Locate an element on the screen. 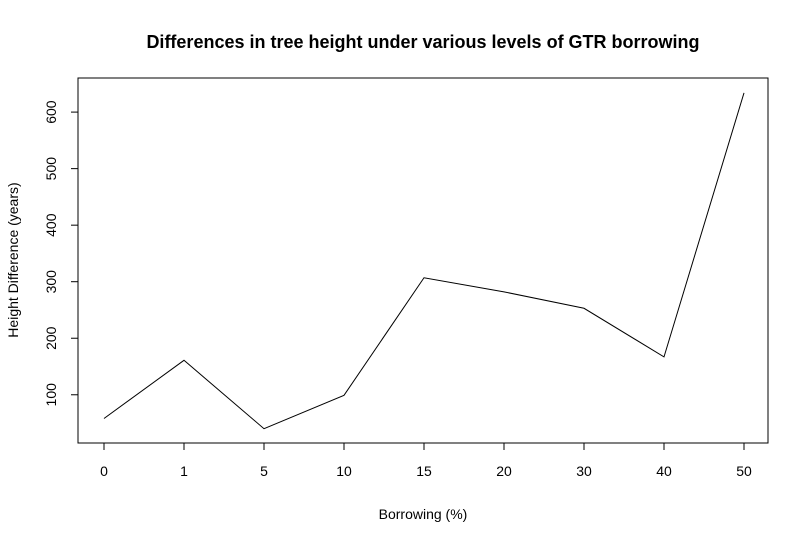  x-tick-label: 20 is located at coordinates (504, 471).